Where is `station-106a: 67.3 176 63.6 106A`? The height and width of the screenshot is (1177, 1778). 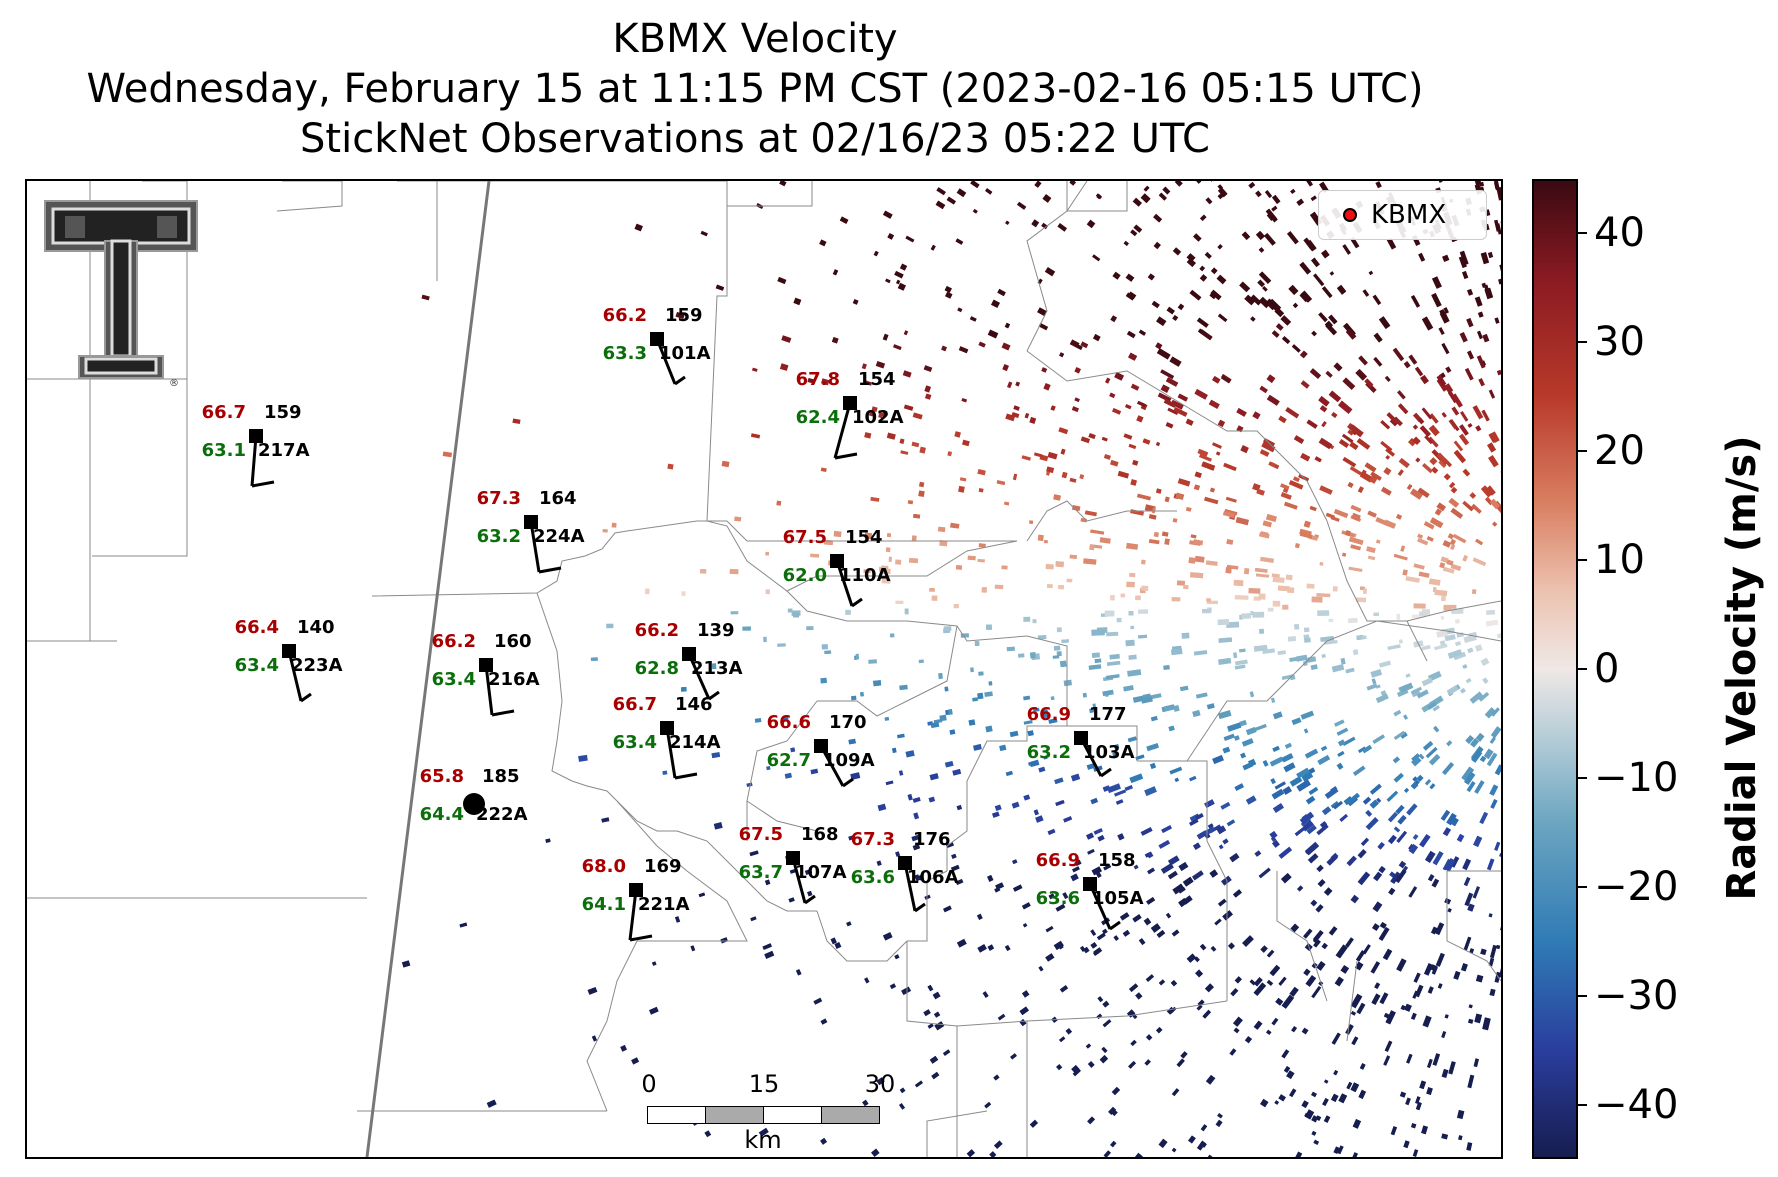
station-106a: 67.3 176 63.6 106A is located at coordinates (905, 871).